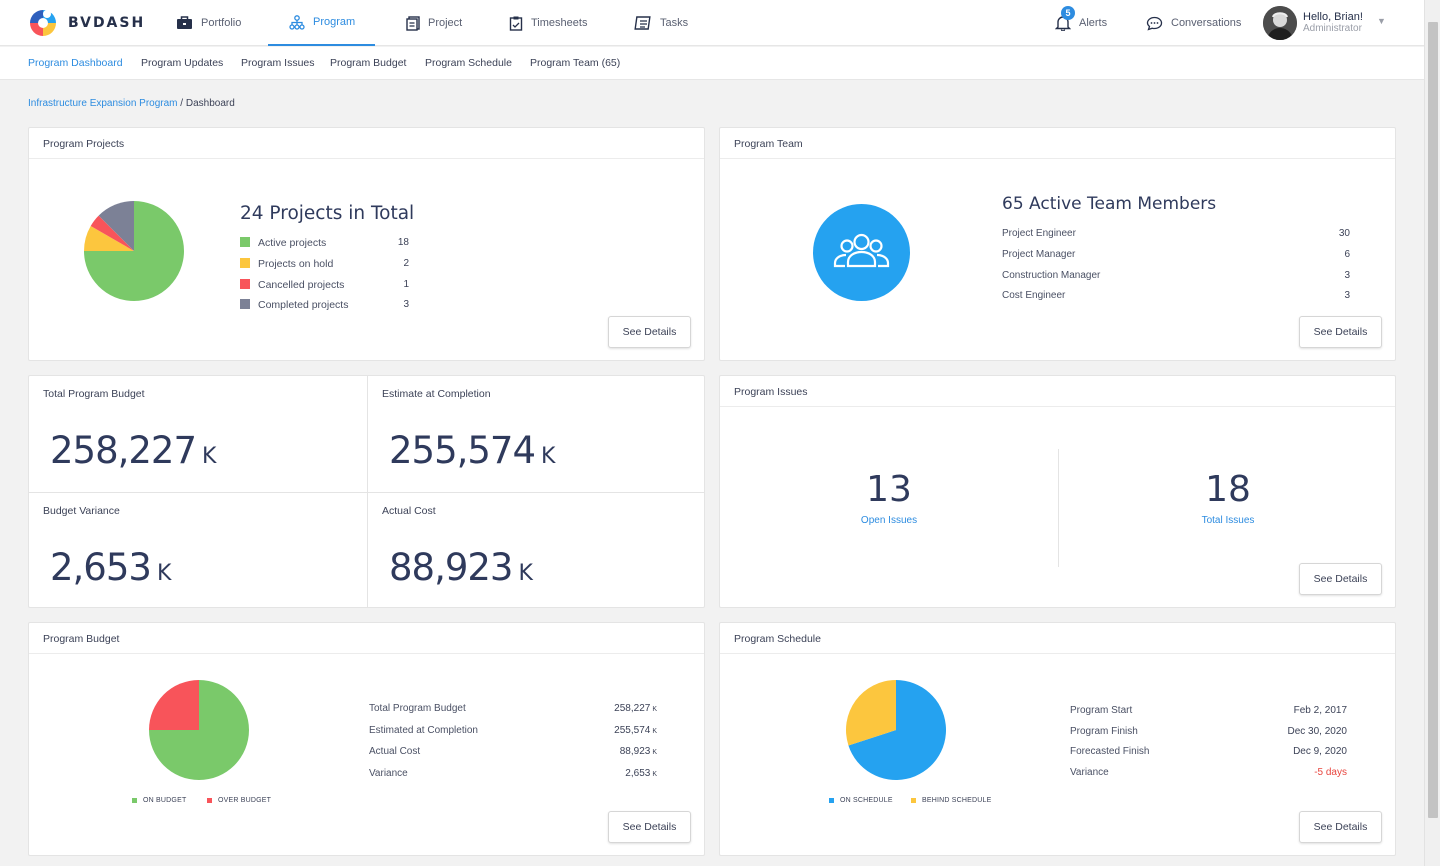  I want to click on nav-tasks: Tasks, so click(661, 23).